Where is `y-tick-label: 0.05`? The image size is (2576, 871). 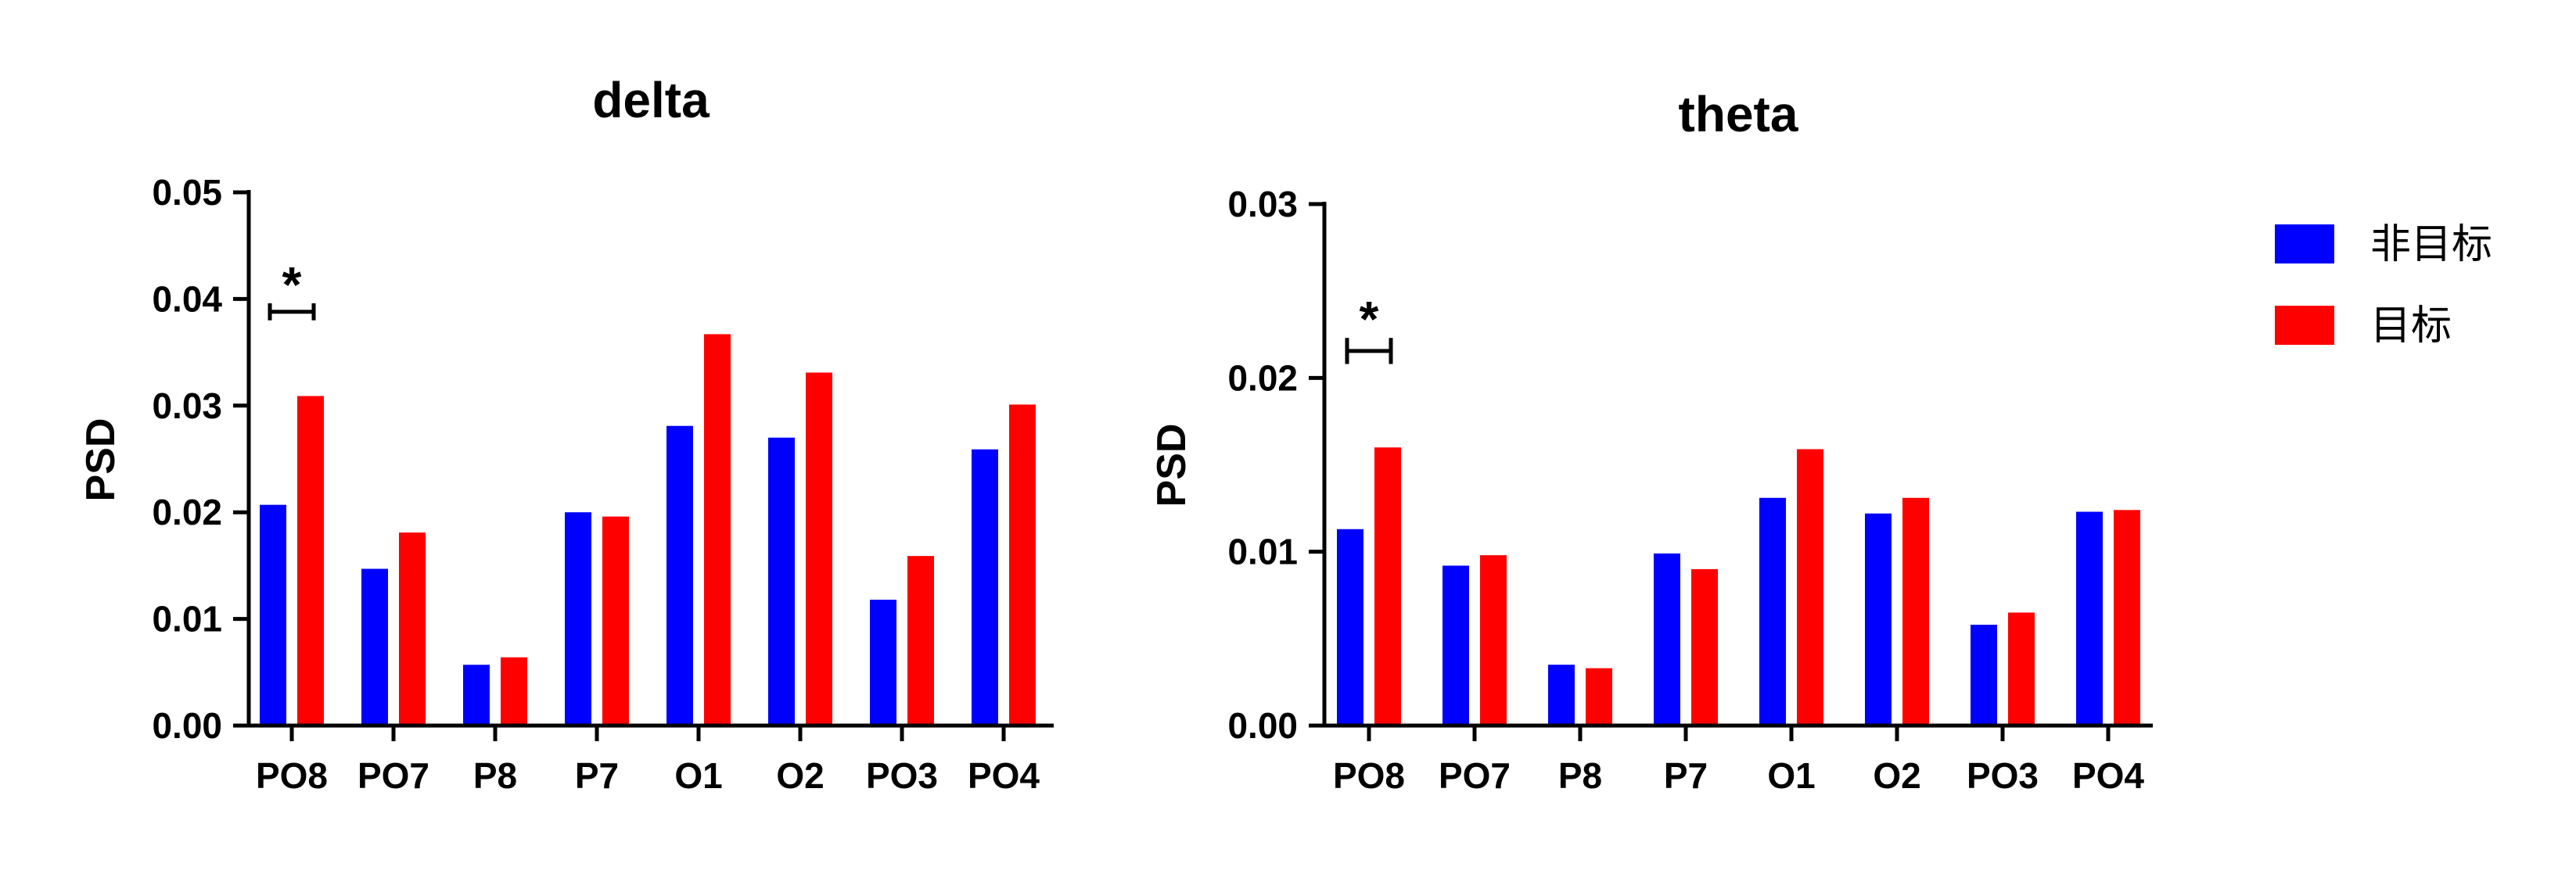
y-tick-label: 0.05 is located at coordinates (187, 192).